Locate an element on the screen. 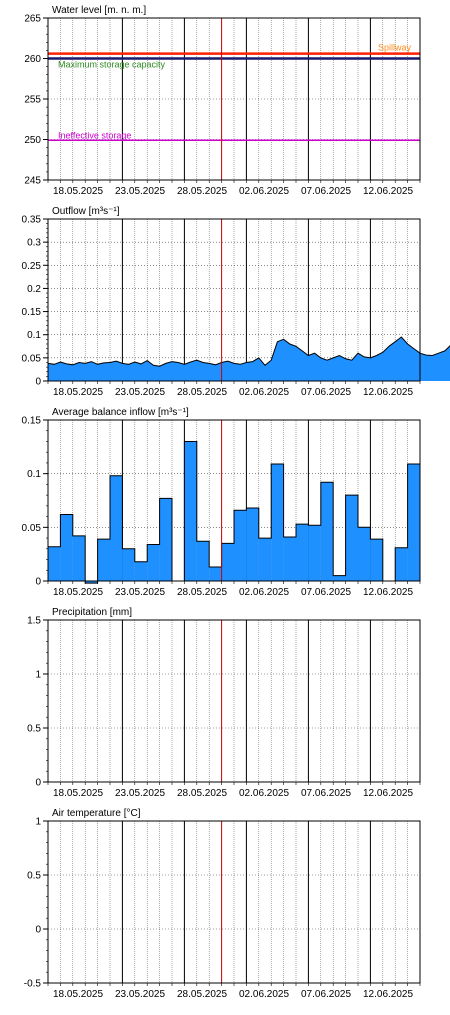 The height and width of the screenshot is (1015, 450). inflow-step-line is located at coordinates (234, 512).